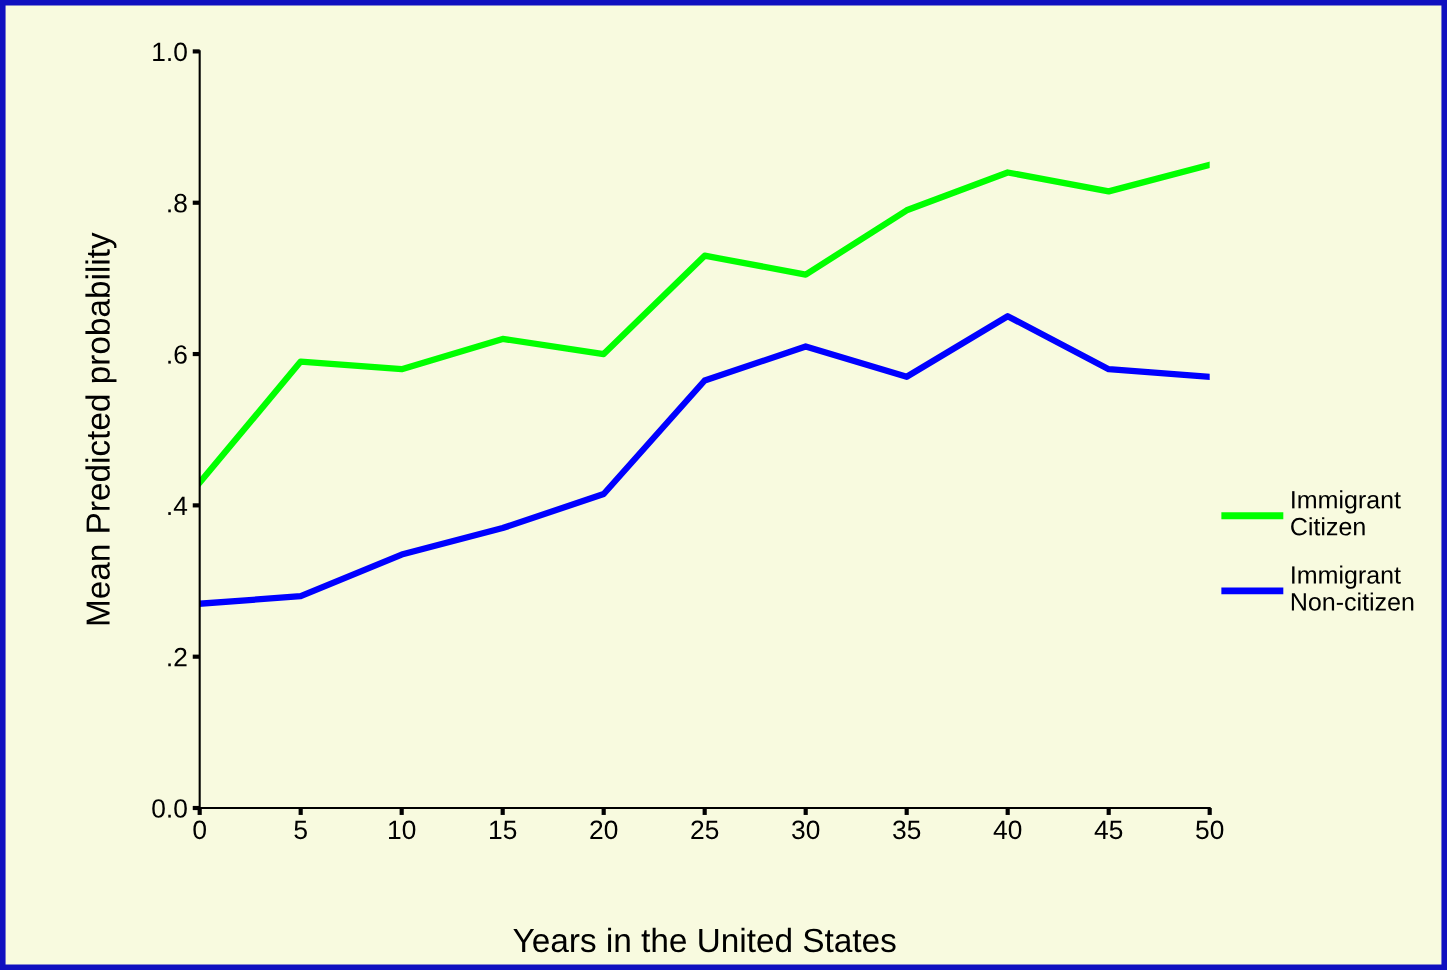 This screenshot has height=970, width=1447. What do you see at coordinates (177, 354) in the screenshot?
I see `y-tick-label: .6` at bounding box center [177, 354].